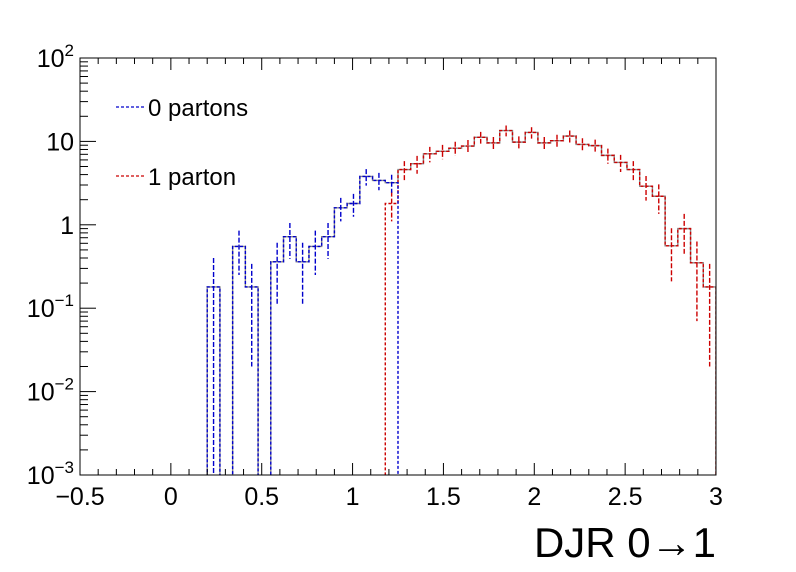 The width and height of the screenshot is (796, 572). What do you see at coordinates (353, 497) in the screenshot?
I see `x-tick-label: 1` at bounding box center [353, 497].